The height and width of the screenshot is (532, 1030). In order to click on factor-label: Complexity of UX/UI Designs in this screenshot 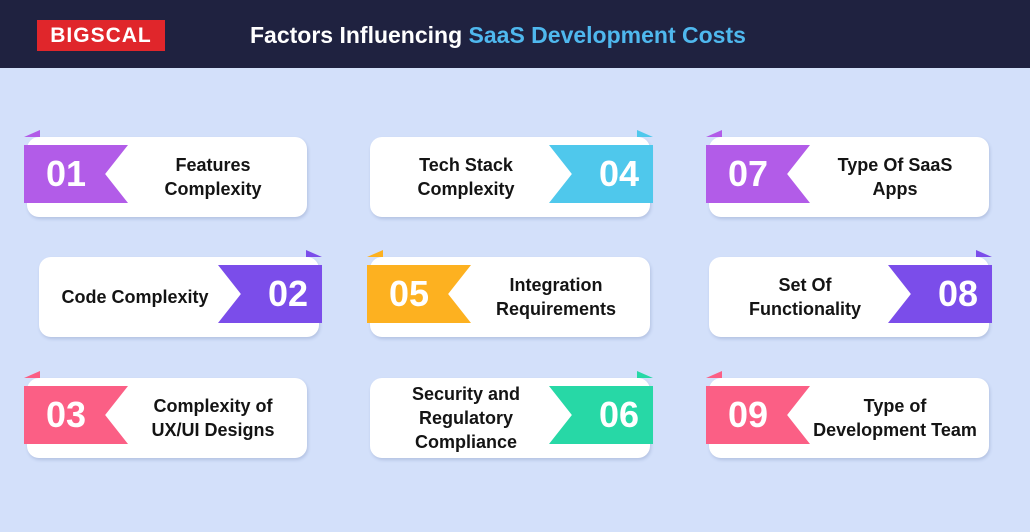, I will do `click(213, 418)`.